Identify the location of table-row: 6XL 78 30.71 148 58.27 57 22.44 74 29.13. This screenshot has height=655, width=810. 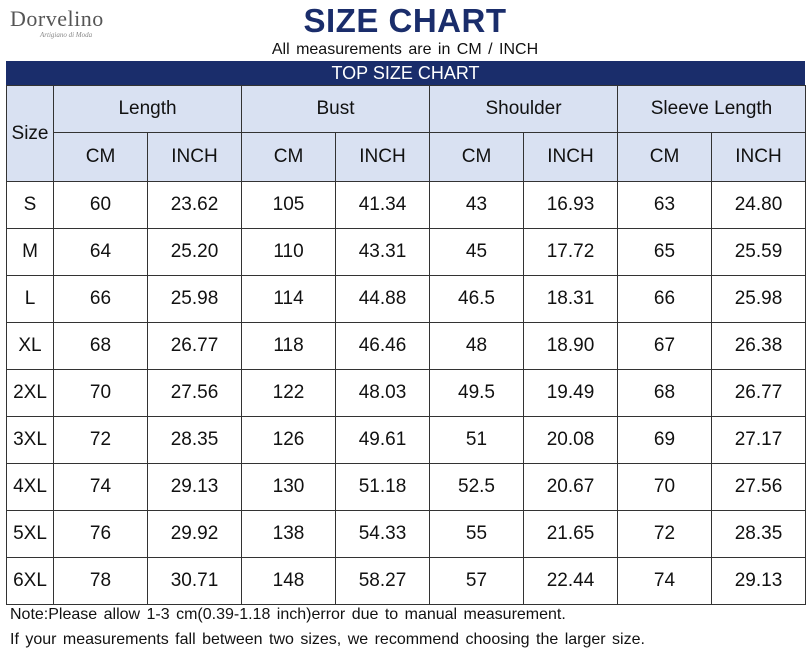
(406, 581).